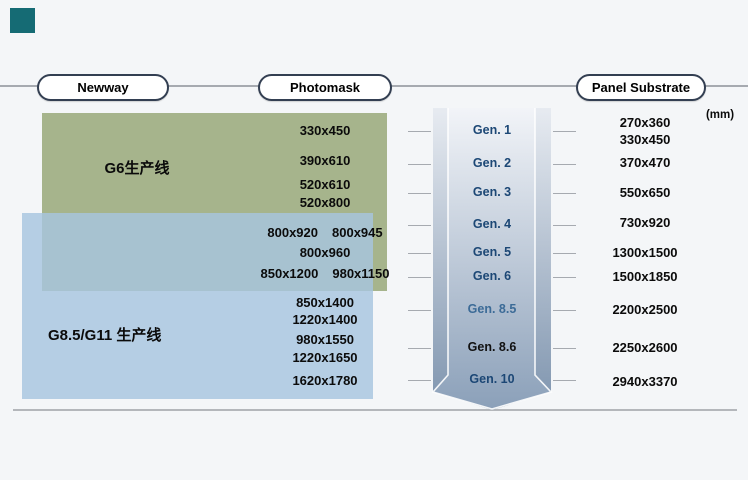  I want to click on photomask-size-value: 1220x1650, so click(325, 357).